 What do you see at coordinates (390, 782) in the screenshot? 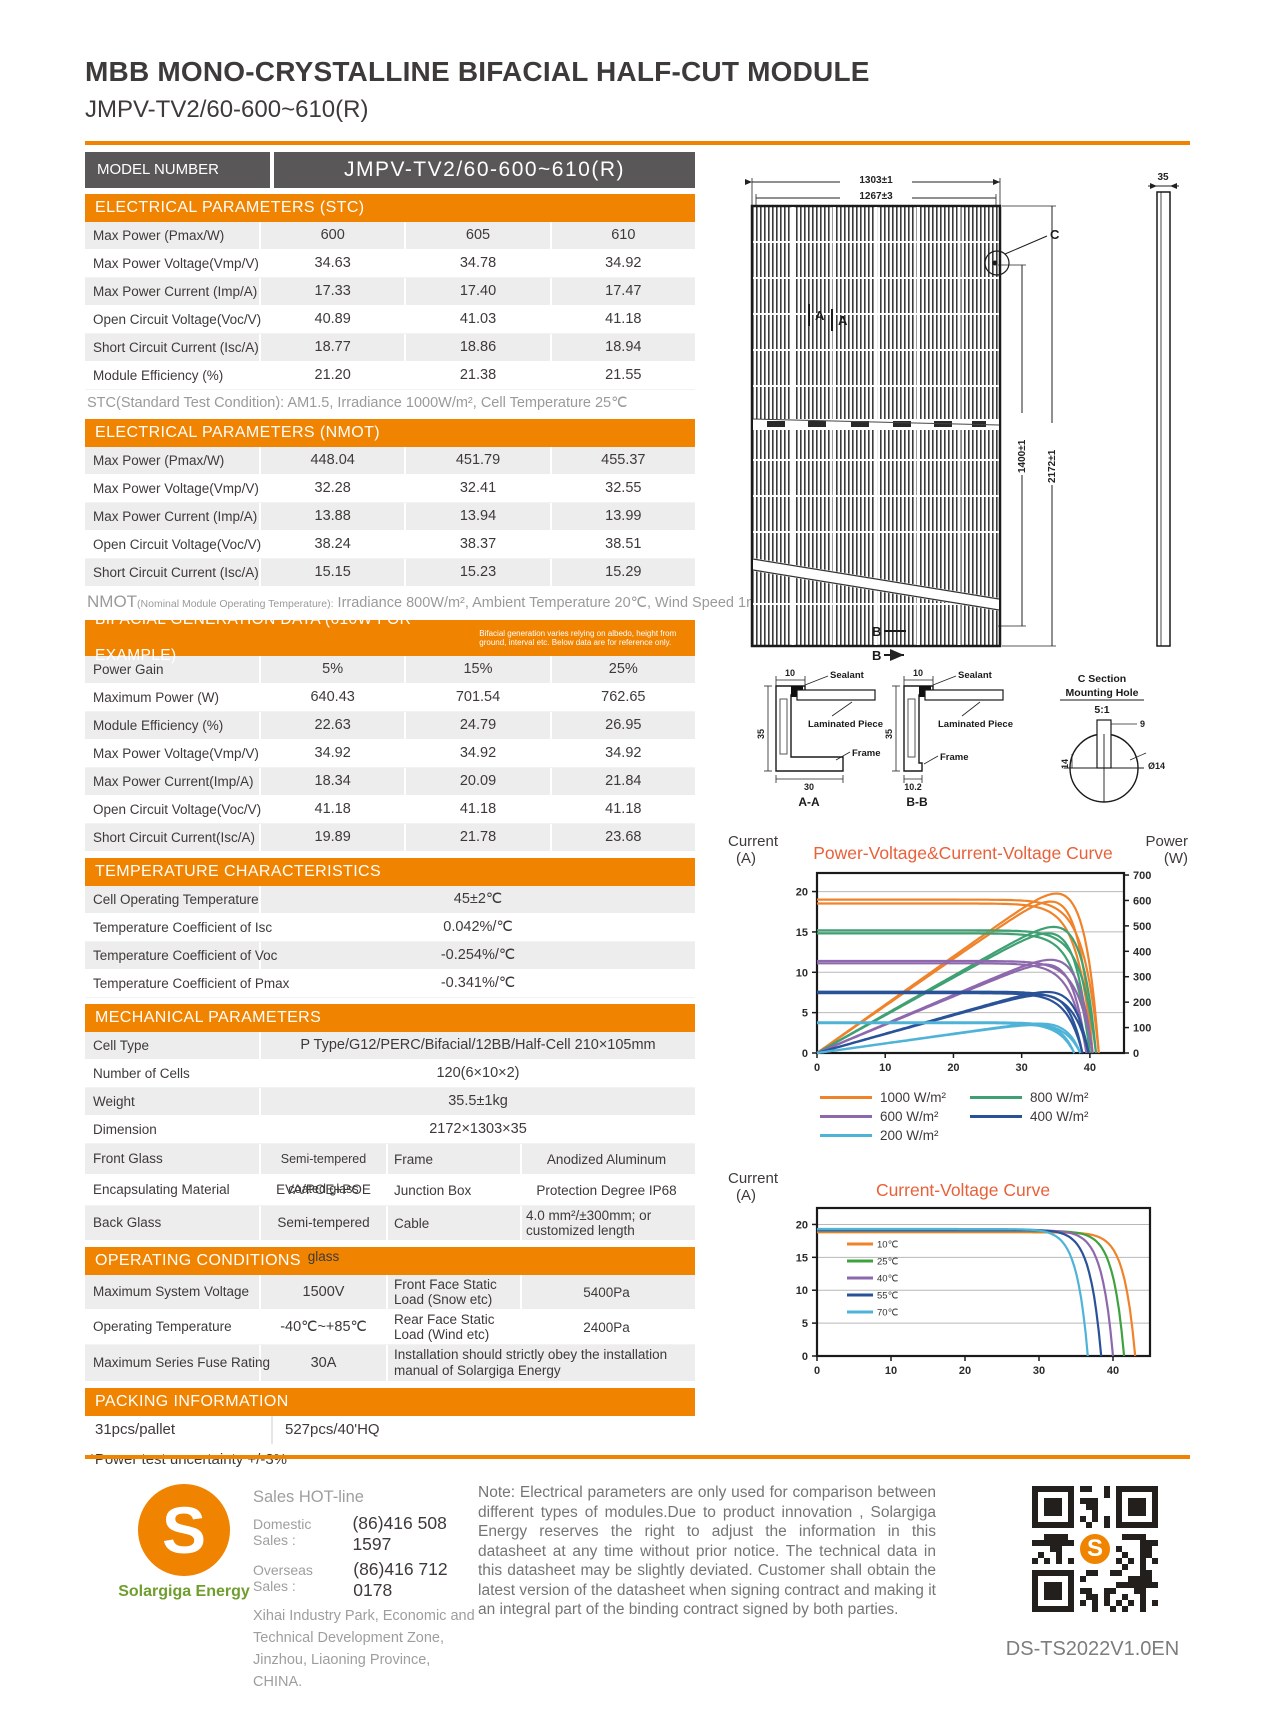
I see `table-row: Max Power Current(Imp/A) 18.34 20.09 21.84` at bounding box center [390, 782].